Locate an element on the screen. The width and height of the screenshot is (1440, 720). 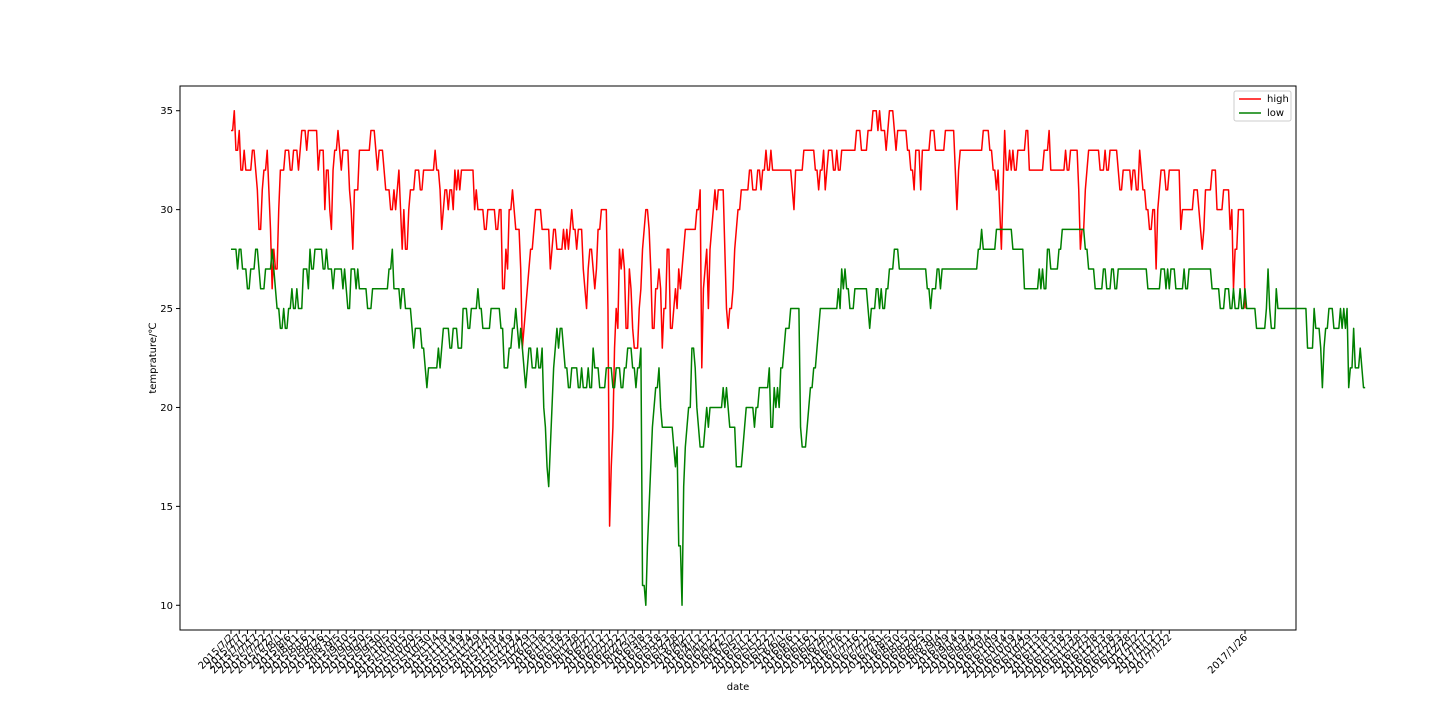
x-tick-label: 2017/1/26 is located at coordinates (1228, 654).